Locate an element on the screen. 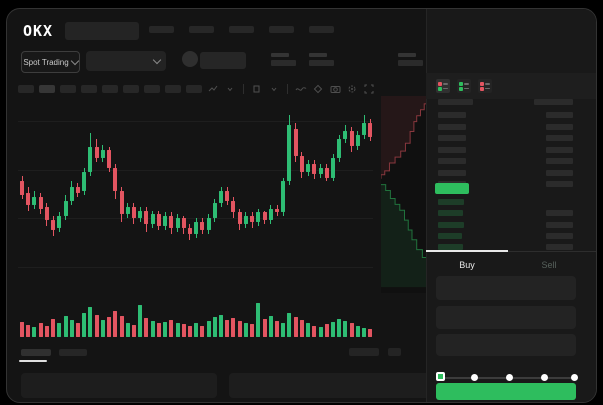 The width and height of the screenshot is (603, 405). icon-square is located at coordinates (481, 83).